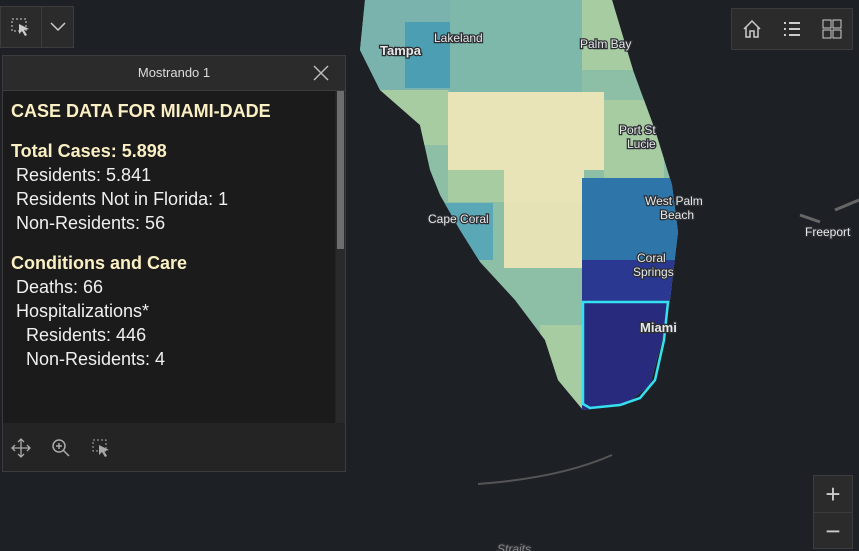 Image resolution: width=859 pixels, height=551 pixels. What do you see at coordinates (86, 335) in the screenshot?
I see `line: Residents: 446` at bounding box center [86, 335].